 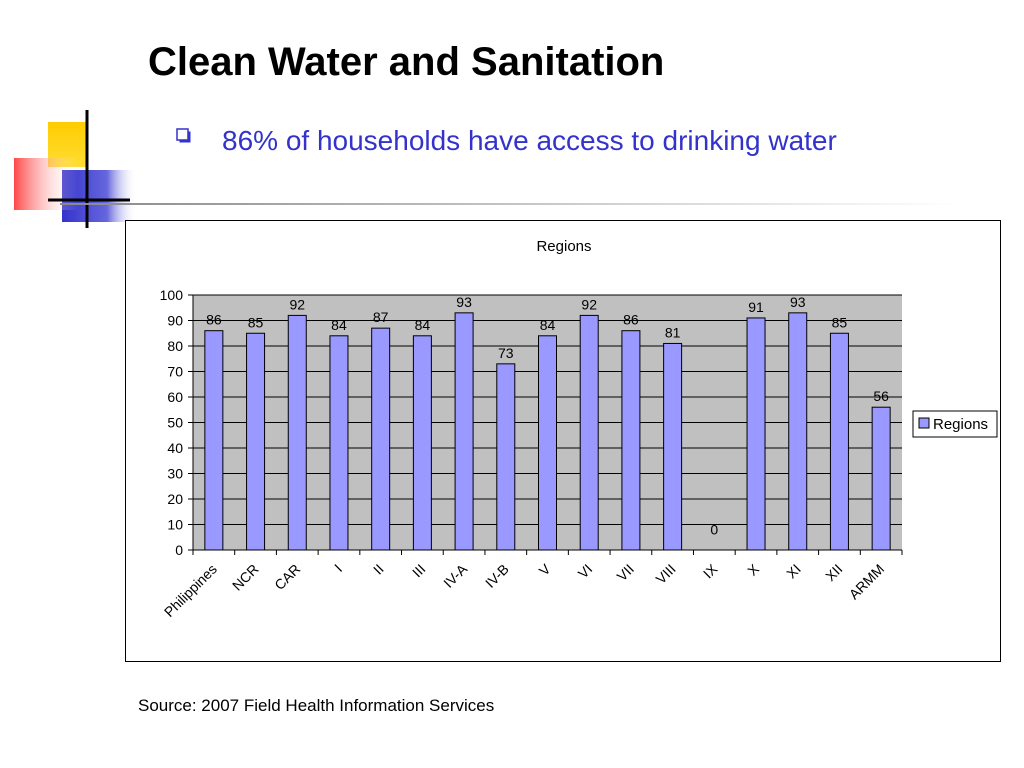 What do you see at coordinates (183, 135) in the screenshot?
I see `checkbox-bullet-icon` at bounding box center [183, 135].